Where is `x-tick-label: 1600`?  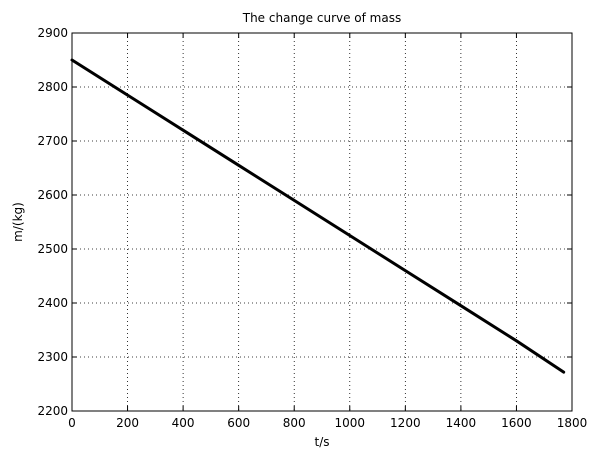
x-tick-label: 1600 is located at coordinates (516, 423).